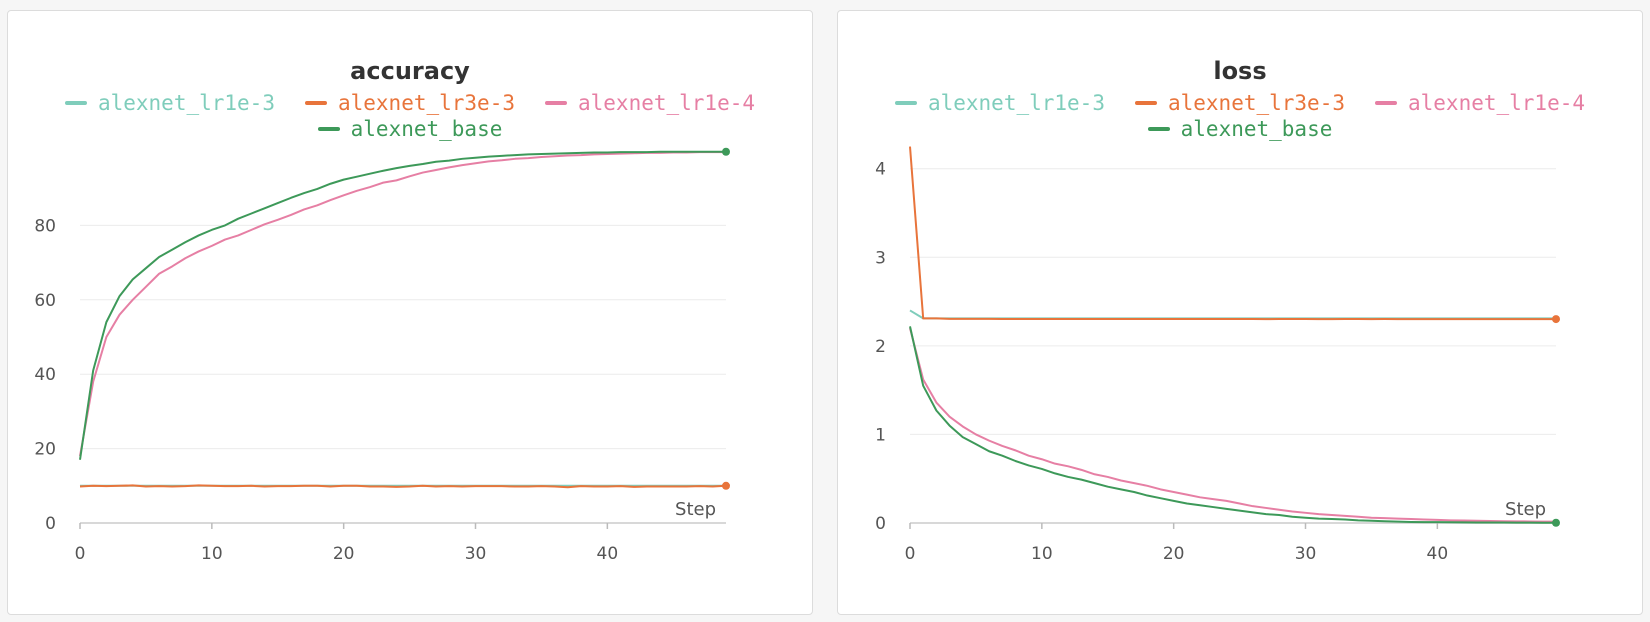  I want to click on y-tick-label: 1, so click(880, 435).